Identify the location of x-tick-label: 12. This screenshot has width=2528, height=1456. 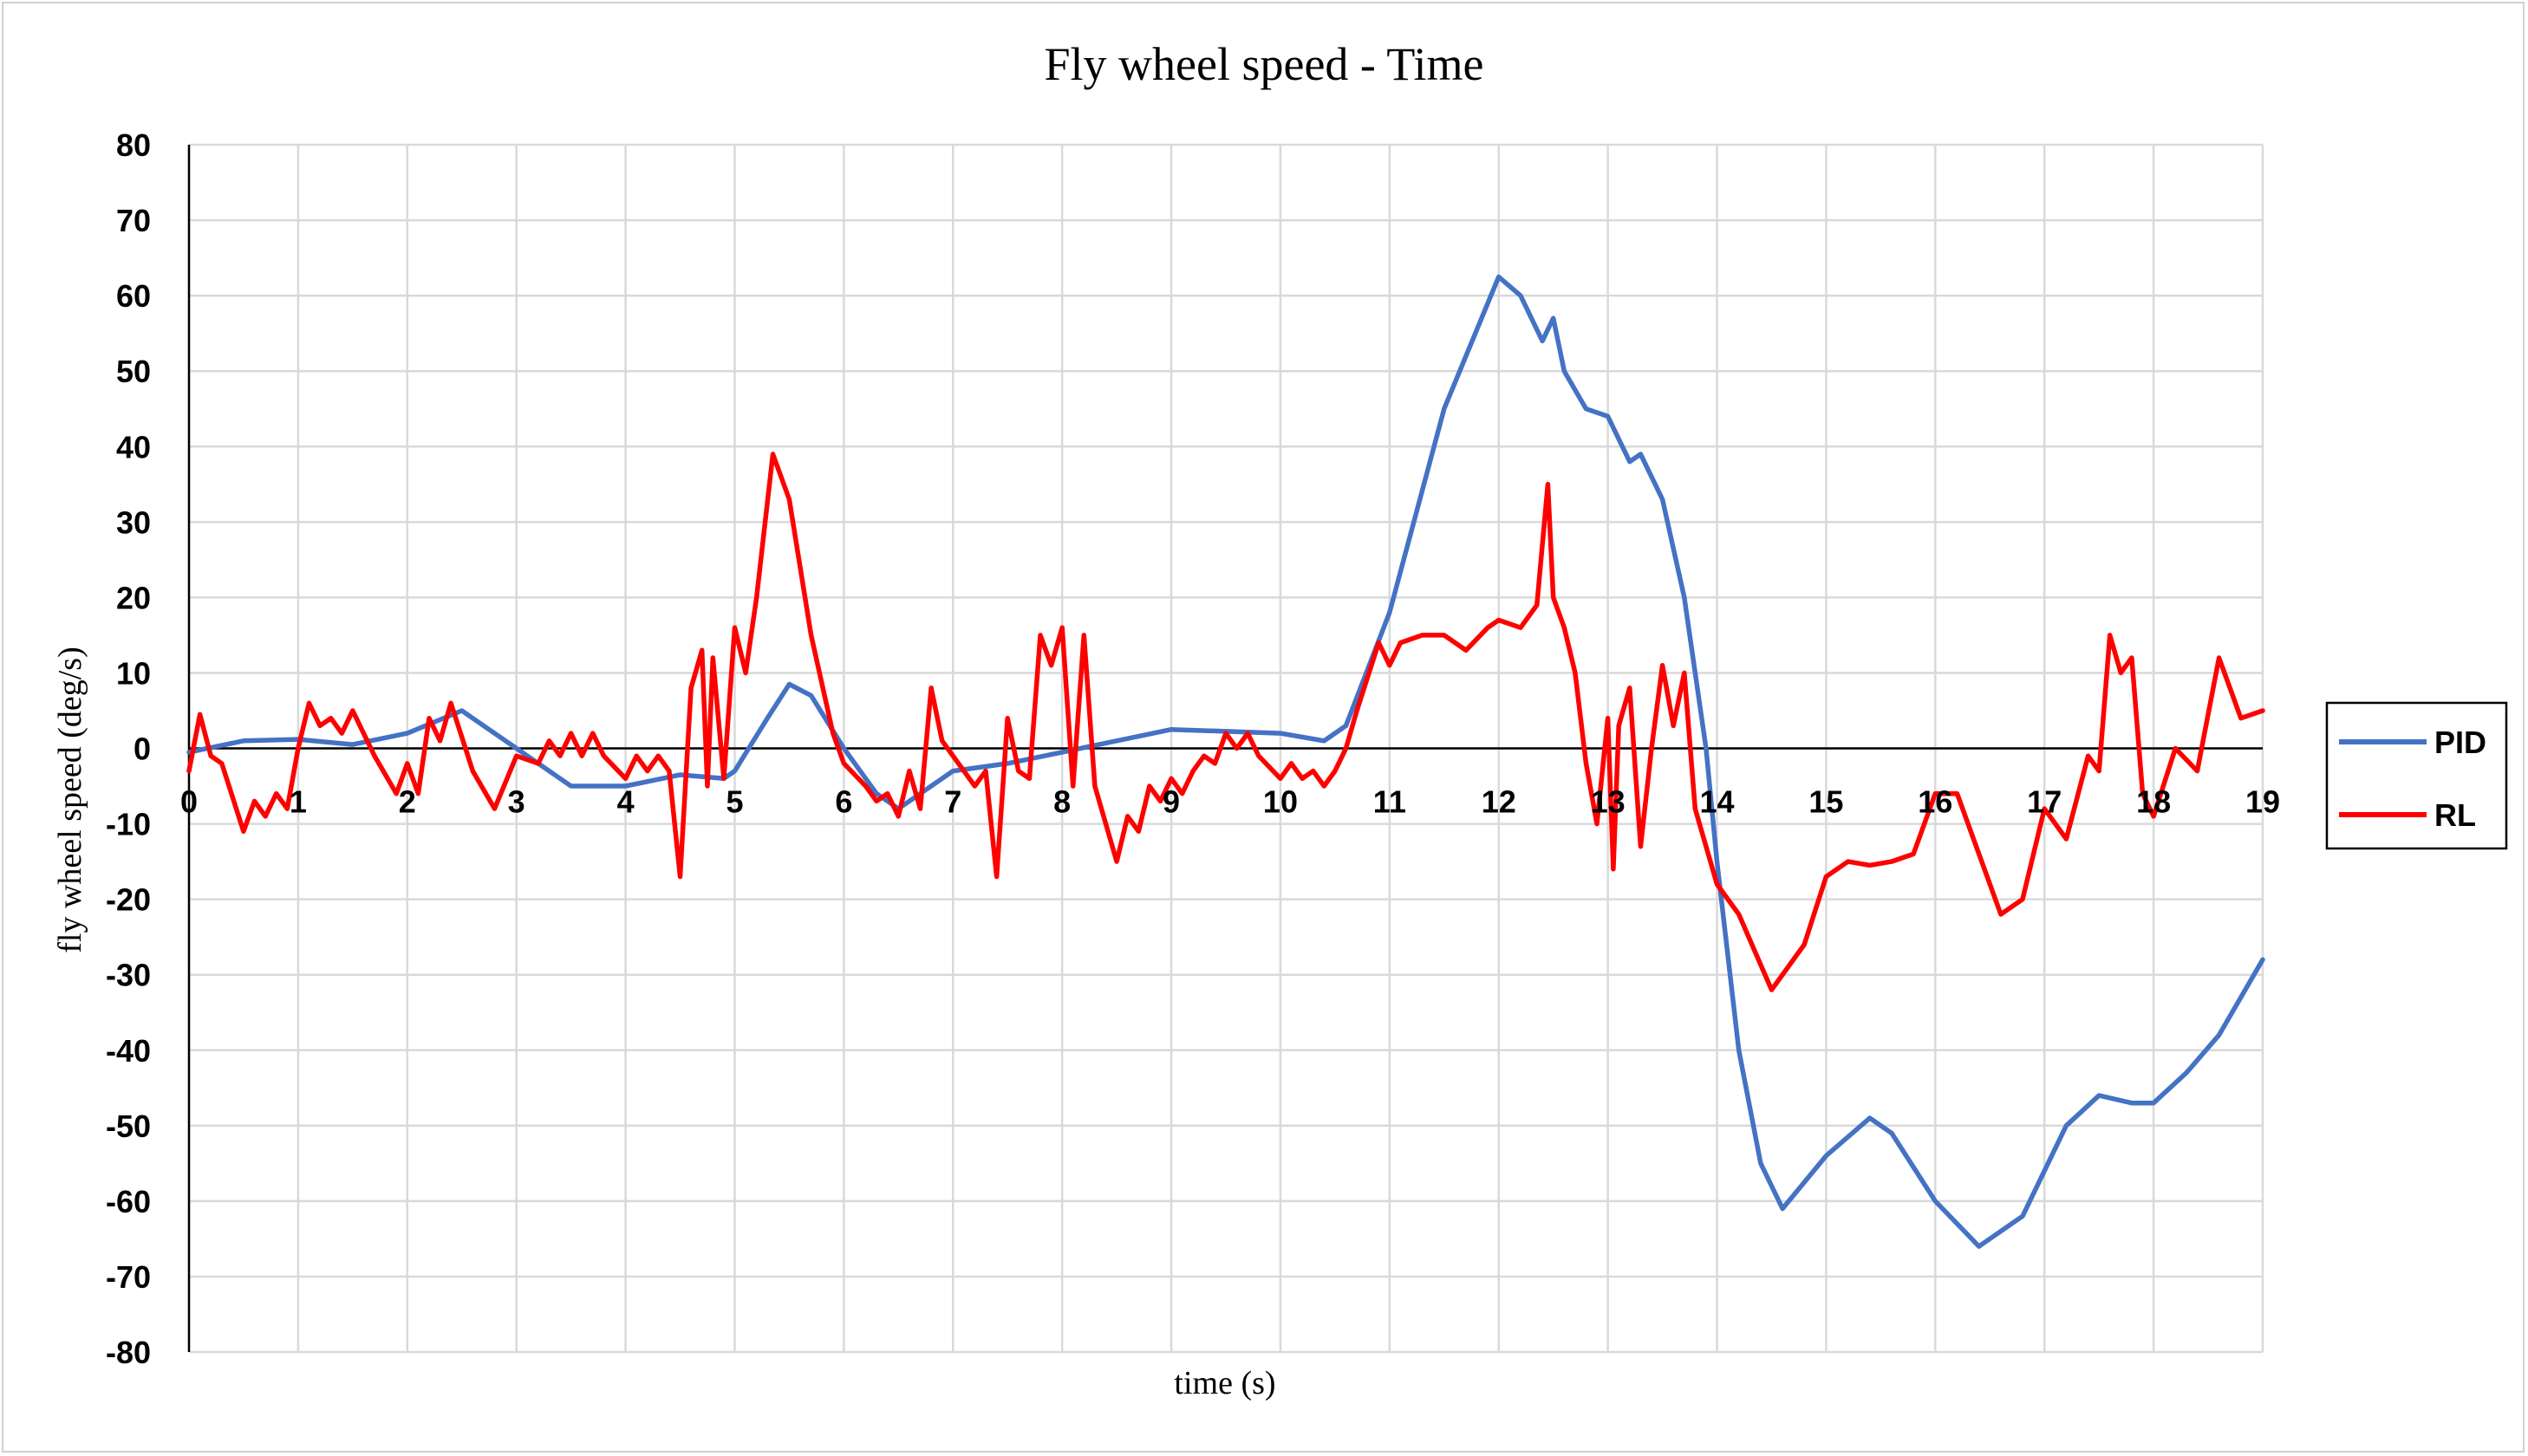
(1499, 802).